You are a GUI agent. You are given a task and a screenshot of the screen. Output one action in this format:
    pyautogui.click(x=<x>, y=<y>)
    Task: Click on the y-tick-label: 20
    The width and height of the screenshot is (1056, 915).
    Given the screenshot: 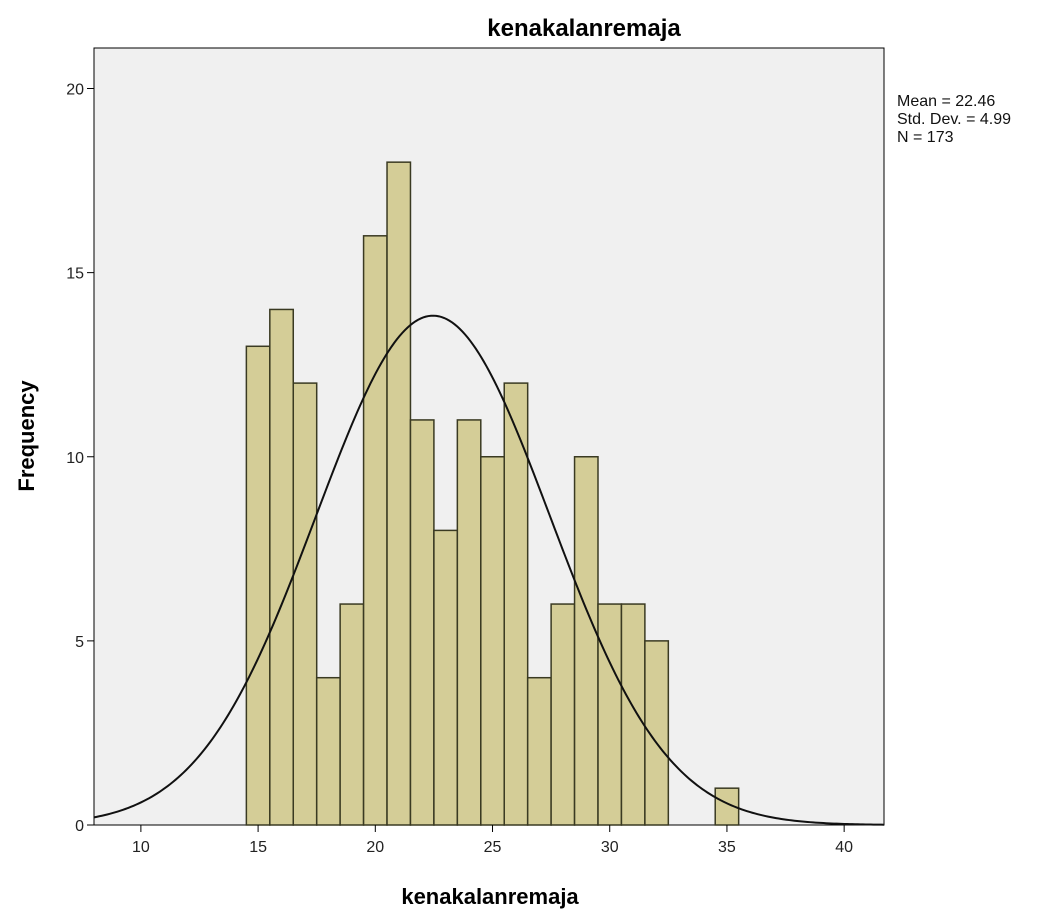 What is the action you would take?
    pyautogui.click(x=75, y=90)
    